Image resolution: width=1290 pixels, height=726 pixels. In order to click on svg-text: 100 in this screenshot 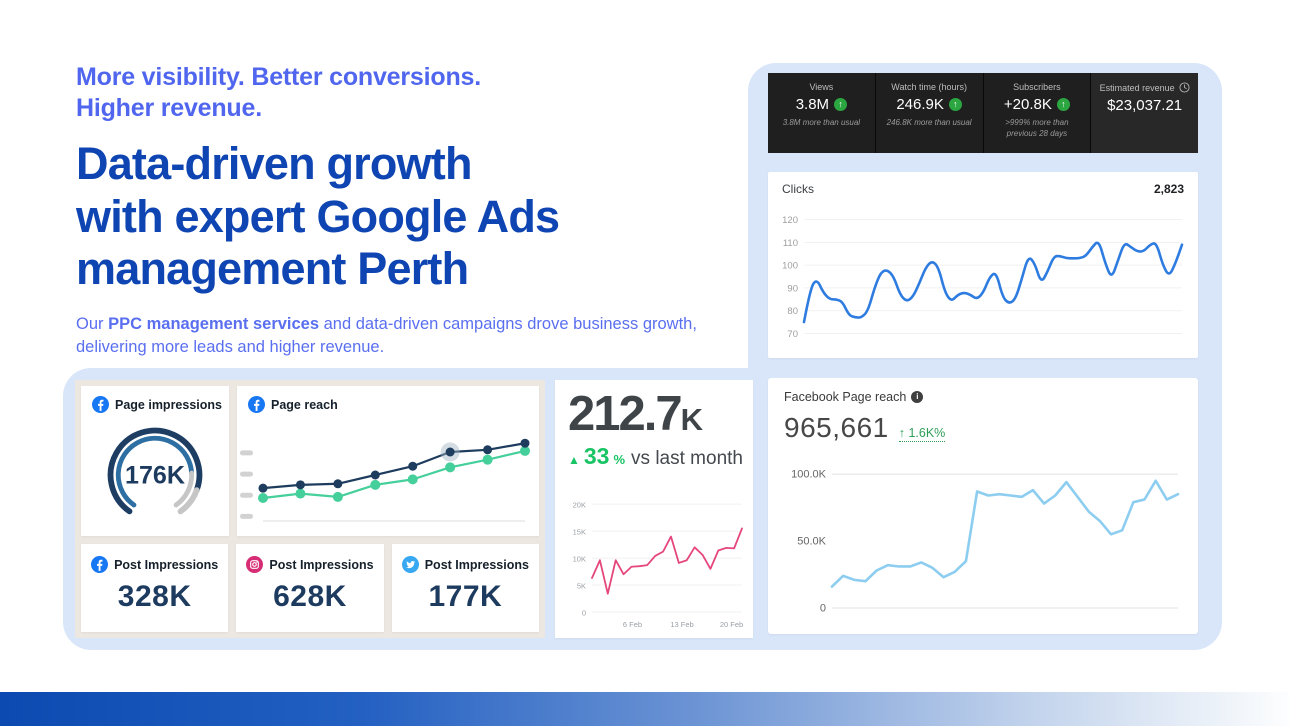, I will do `click(790, 266)`.